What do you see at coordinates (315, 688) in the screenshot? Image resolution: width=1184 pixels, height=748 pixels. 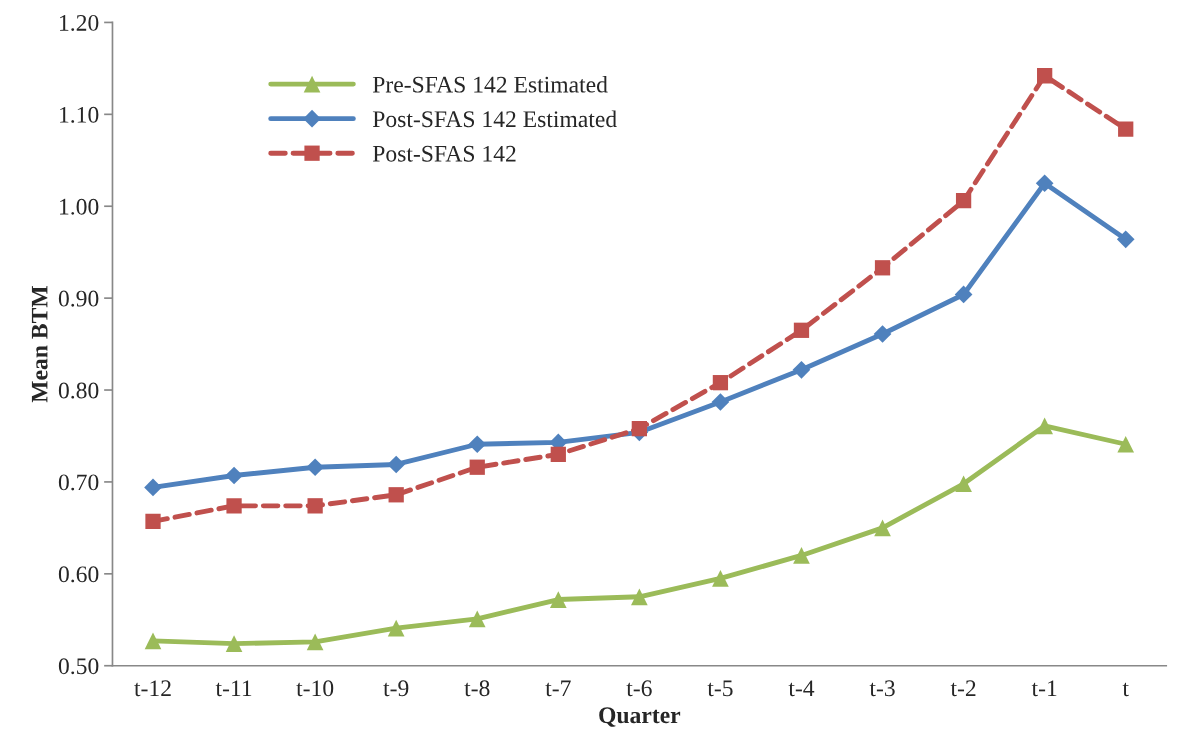 I see `x-tick-label: t-10` at bounding box center [315, 688].